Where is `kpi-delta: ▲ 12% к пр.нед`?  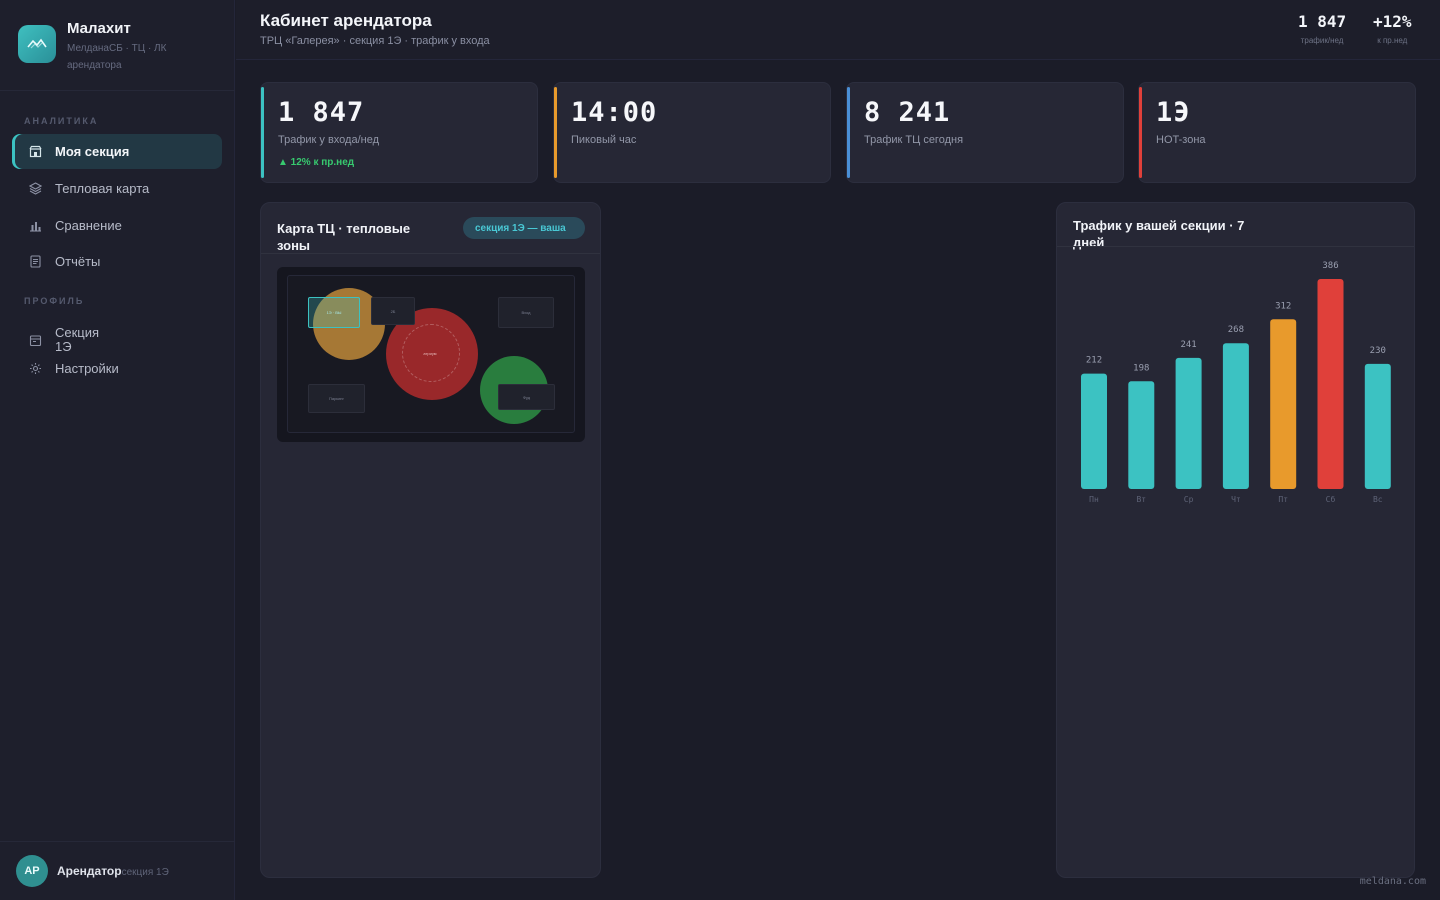 kpi-delta: ▲ 12% к пр.нед is located at coordinates (316, 162).